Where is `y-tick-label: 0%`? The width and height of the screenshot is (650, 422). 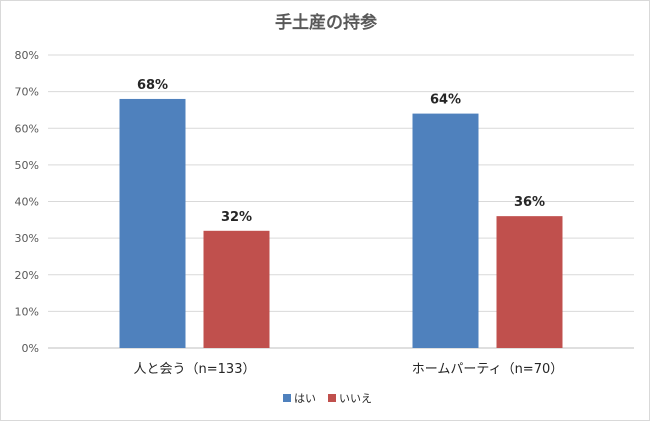
y-tick-label: 0% is located at coordinates (30, 348).